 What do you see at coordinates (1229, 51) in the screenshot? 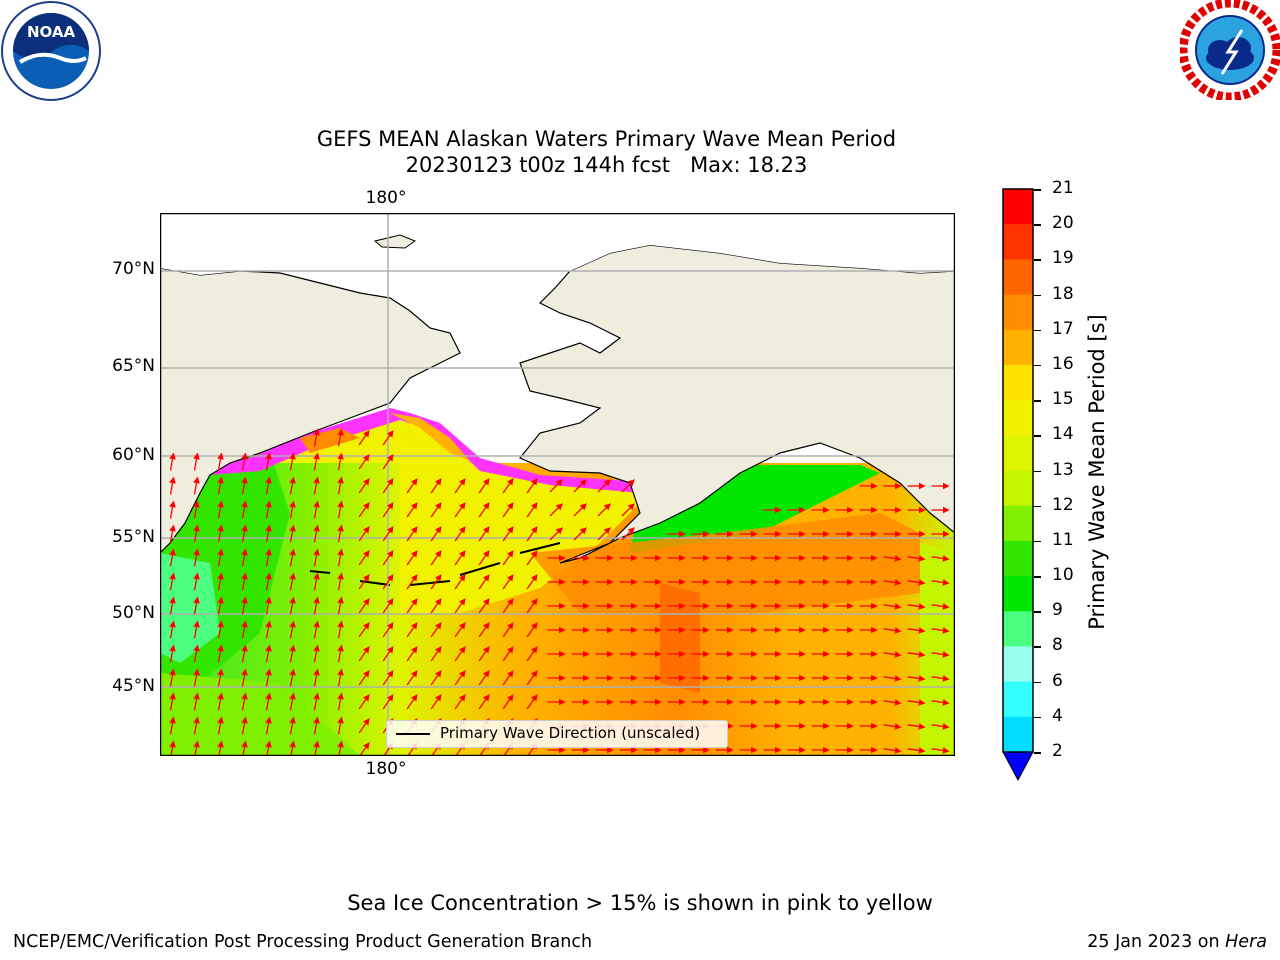
I see `nws-logo` at bounding box center [1229, 51].